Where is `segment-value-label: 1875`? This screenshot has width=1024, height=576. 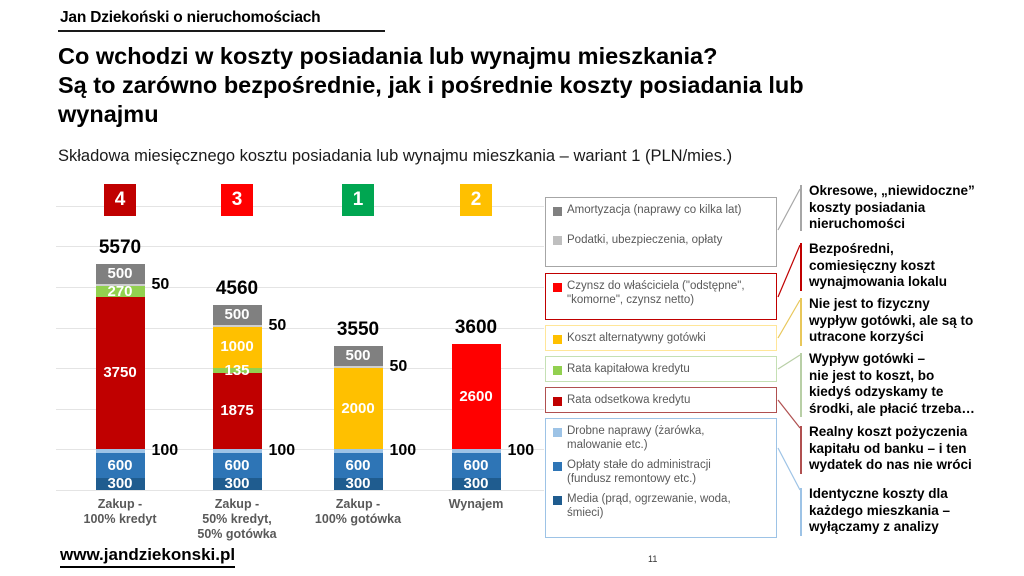
segment-value-label: 1875 is located at coordinates (237, 411).